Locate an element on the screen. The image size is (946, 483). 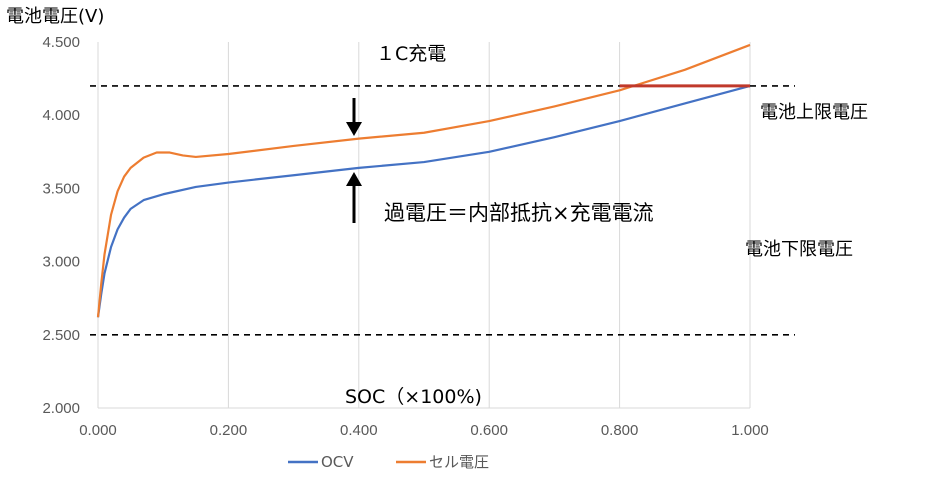
x-tick-label: 0.200 is located at coordinates (229, 430).